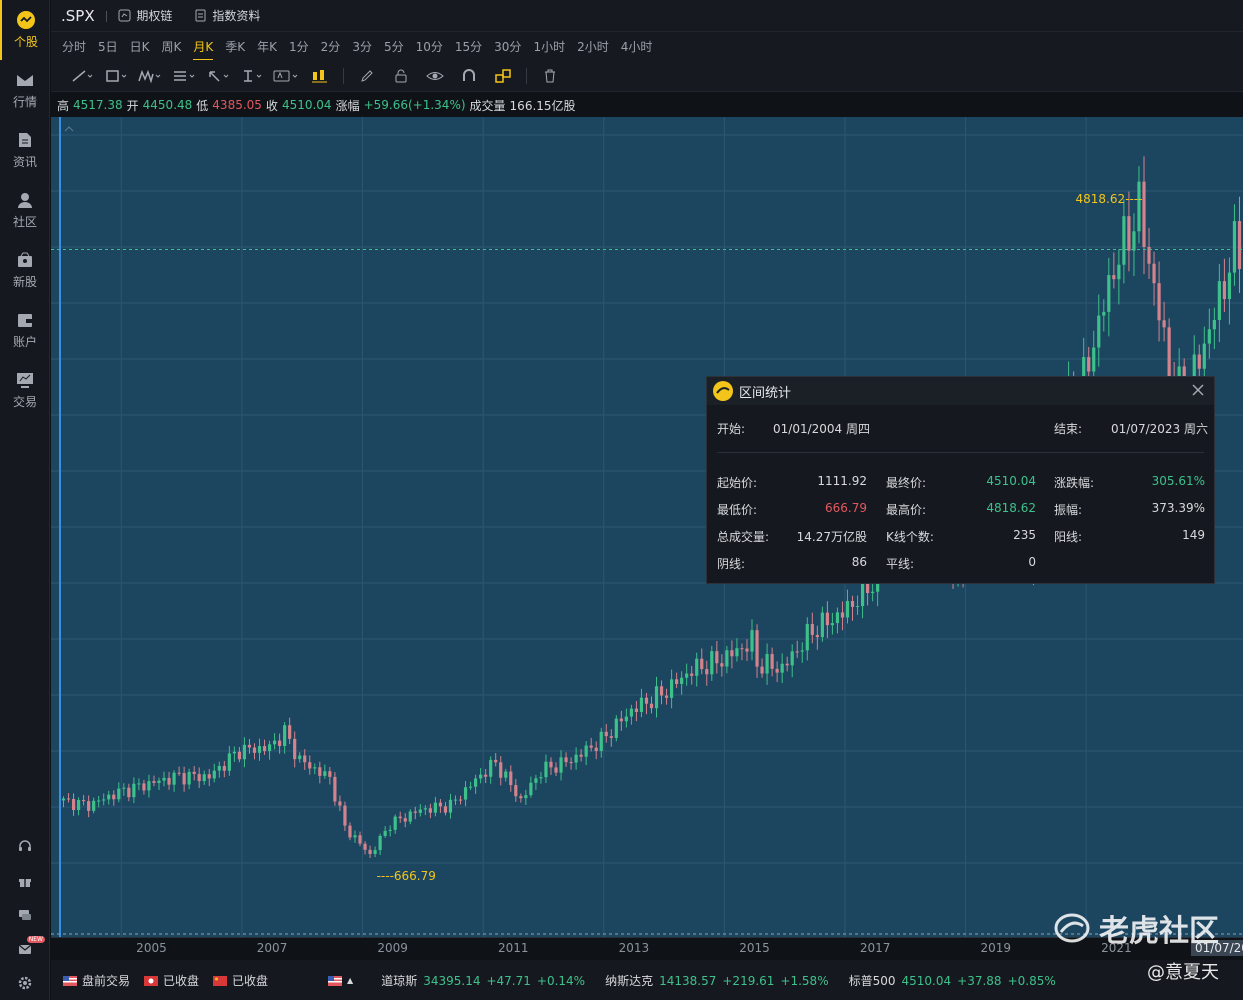 This screenshot has height=1000, width=1243. Describe the element at coordinates (636, 46) in the screenshot. I see `period-tab: 4小时` at that location.